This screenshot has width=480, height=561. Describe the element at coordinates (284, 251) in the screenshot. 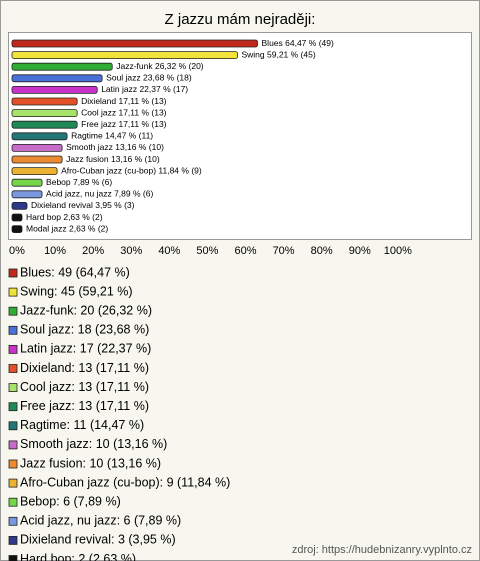

I see `x-tick-label: 70%` at that location.